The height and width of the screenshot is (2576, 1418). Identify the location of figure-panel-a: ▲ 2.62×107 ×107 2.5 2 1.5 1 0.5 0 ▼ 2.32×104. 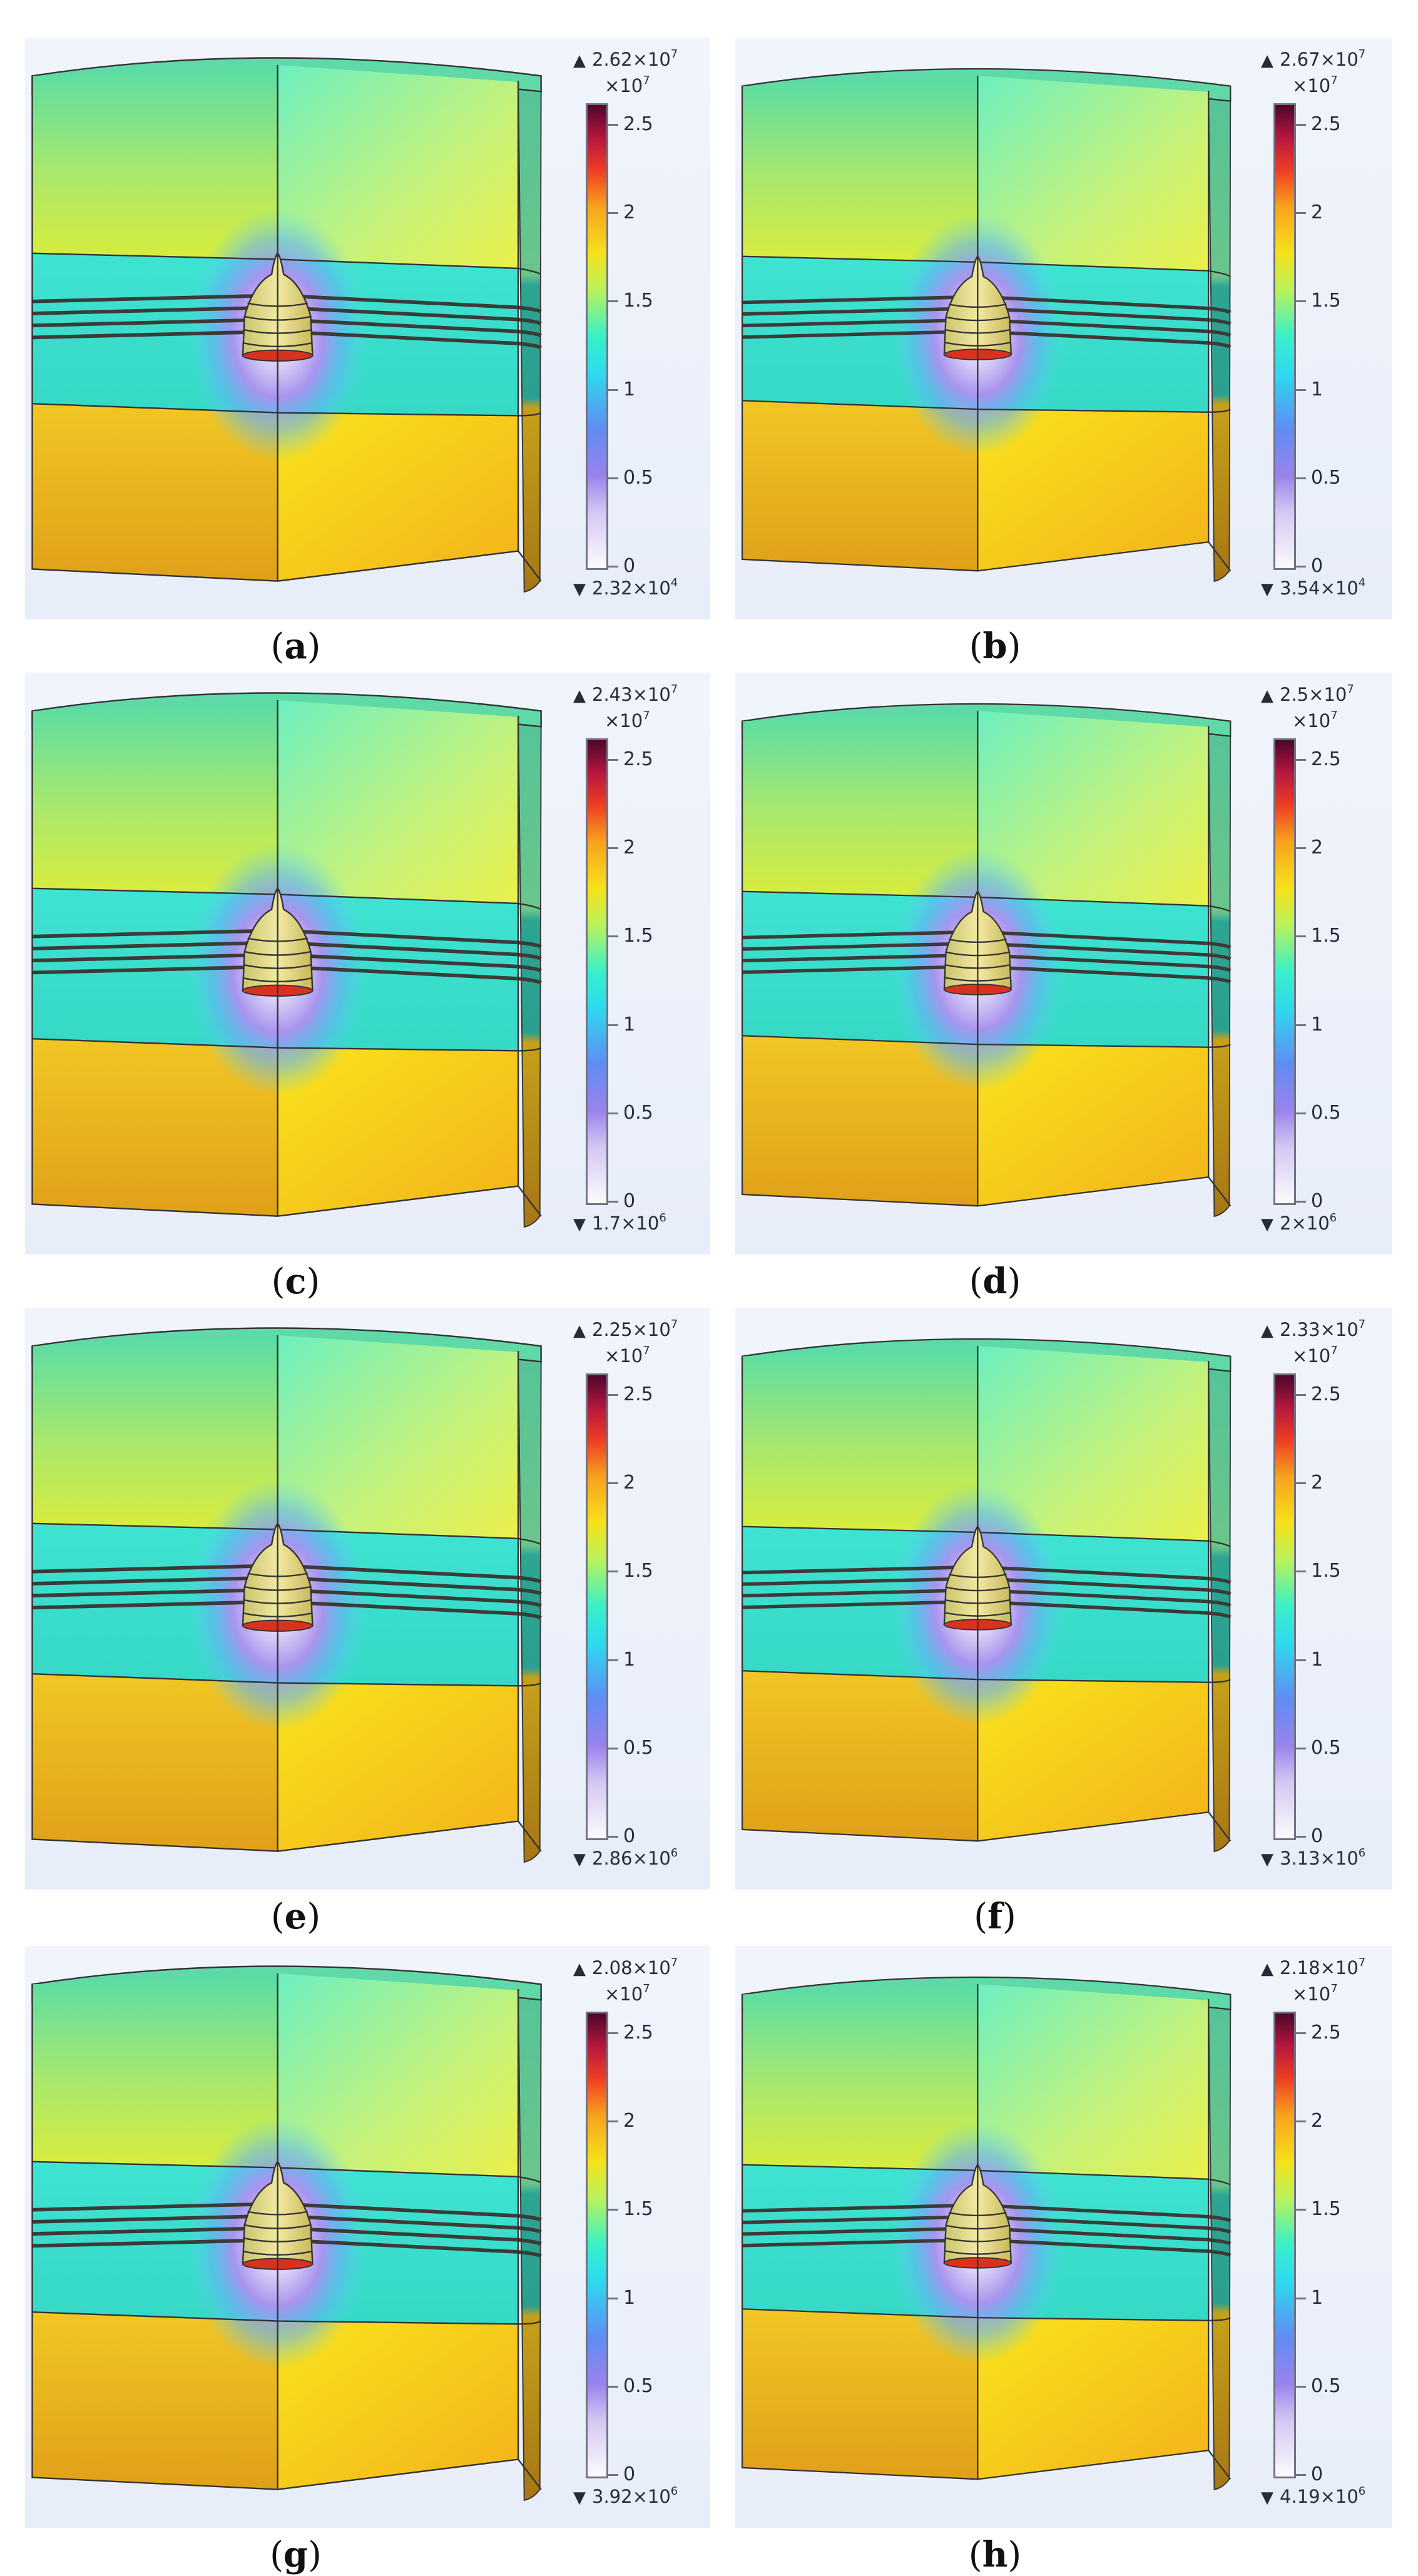
(367, 328).